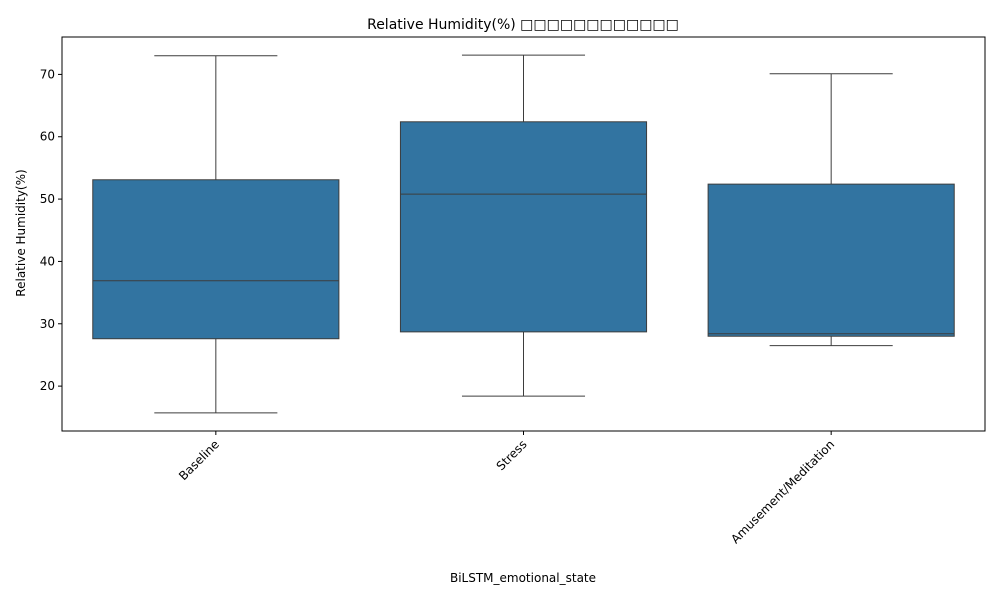 This screenshot has width=1000, height=600. What do you see at coordinates (21, 232) in the screenshot?
I see `y-axis-label: Relative Humidity(%)` at bounding box center [21, 232].